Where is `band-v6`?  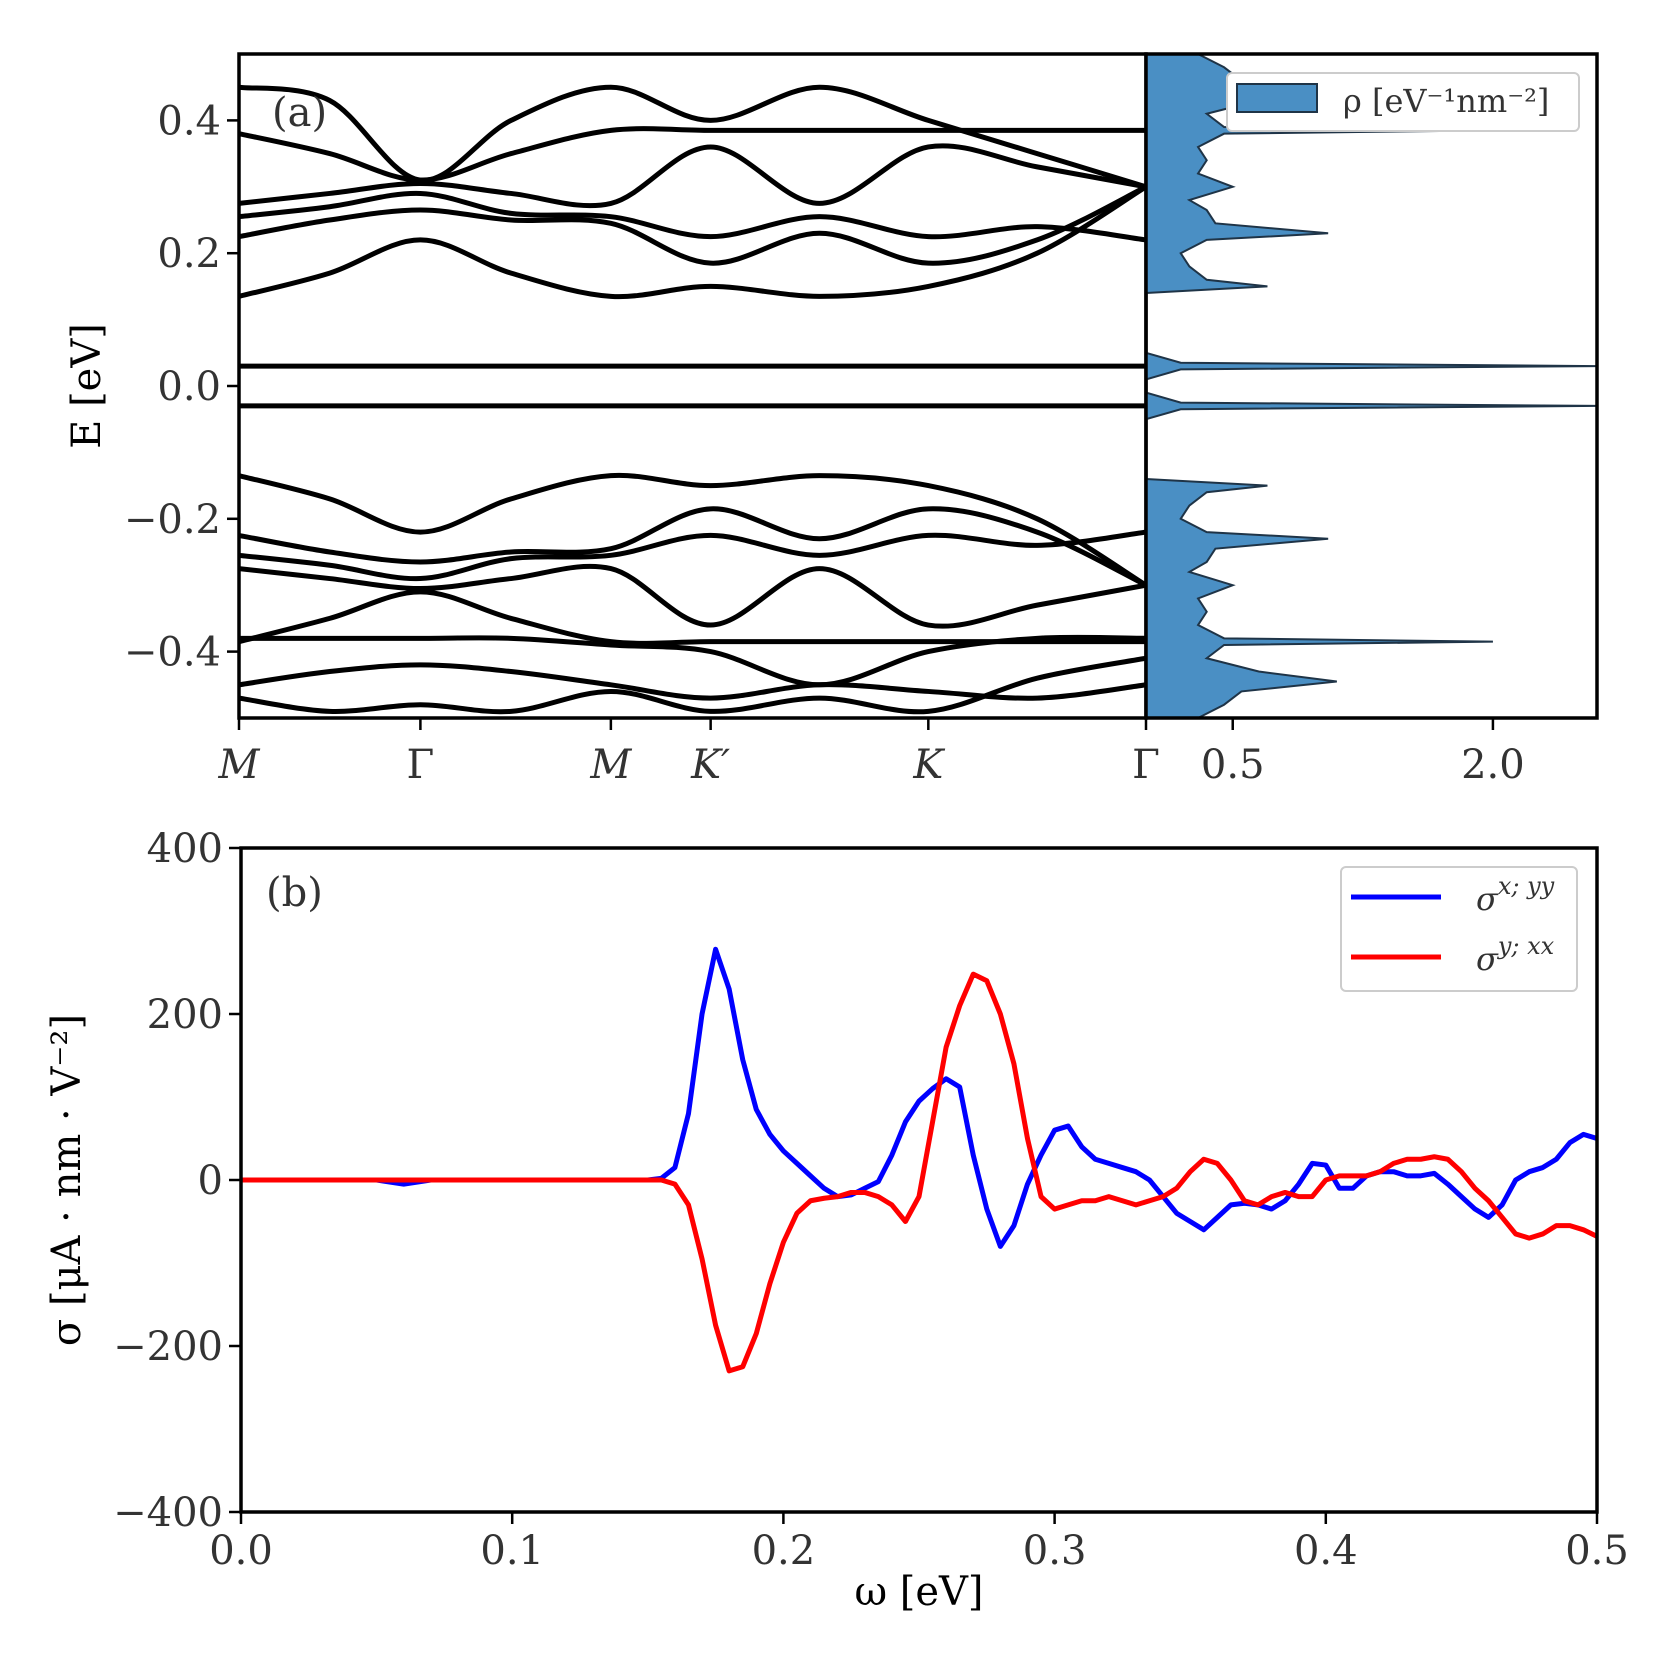 band-v6 is located at coordinates (692, 661).